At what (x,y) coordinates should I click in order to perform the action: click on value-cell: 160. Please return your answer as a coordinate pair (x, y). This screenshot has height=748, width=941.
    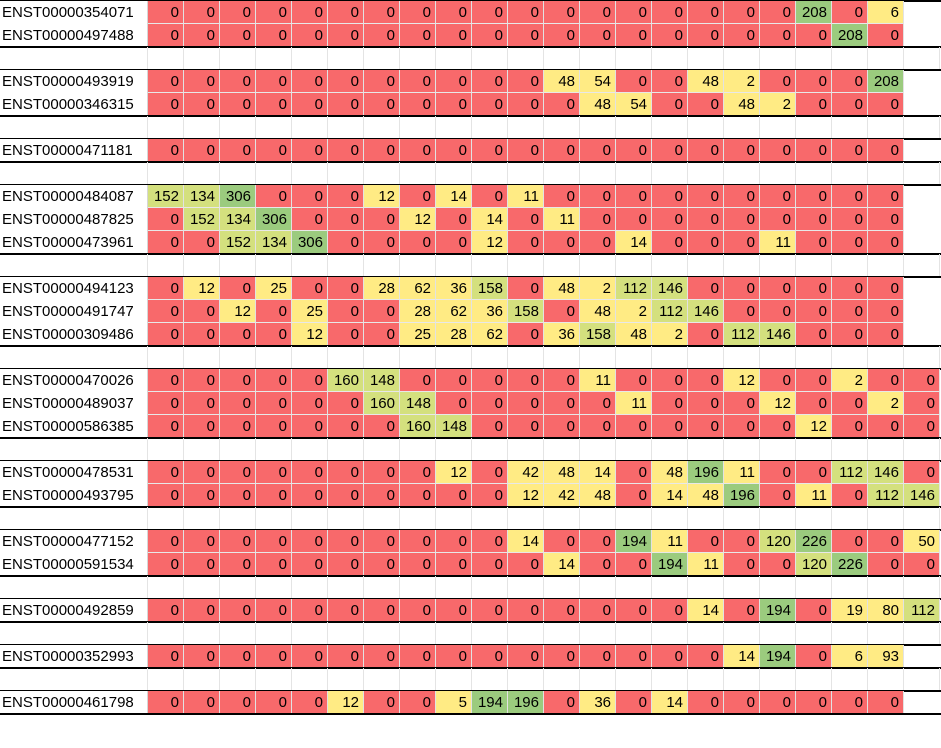
    Looking at the image, I should click on (346, 380).